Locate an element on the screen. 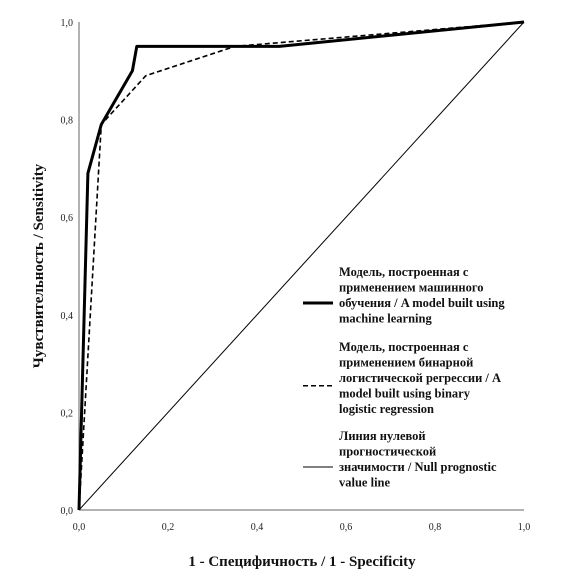 This screenshot has height=583, width=582. legend-entry-text: прогностической is located at coordinates (387, 452).